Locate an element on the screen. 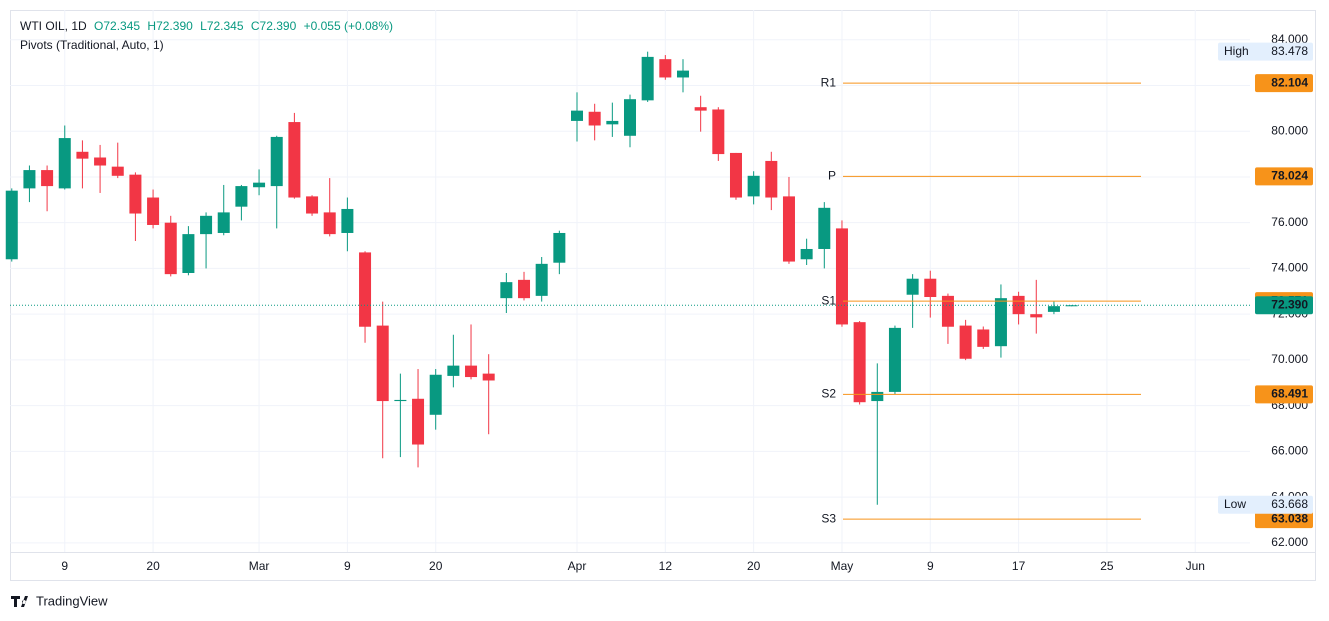 The image size is (1329, 621). y-tick-label: 70.000 is located at coordinates (1289, 359).